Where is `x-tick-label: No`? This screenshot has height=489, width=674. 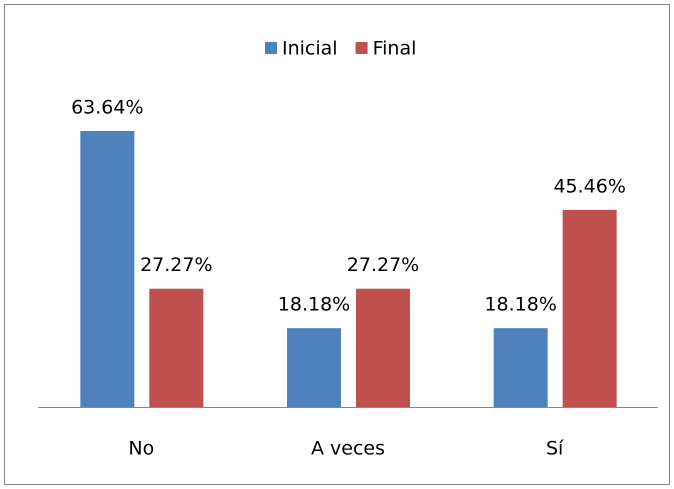 x-tick-label: No is located at coordinates (141, 449).